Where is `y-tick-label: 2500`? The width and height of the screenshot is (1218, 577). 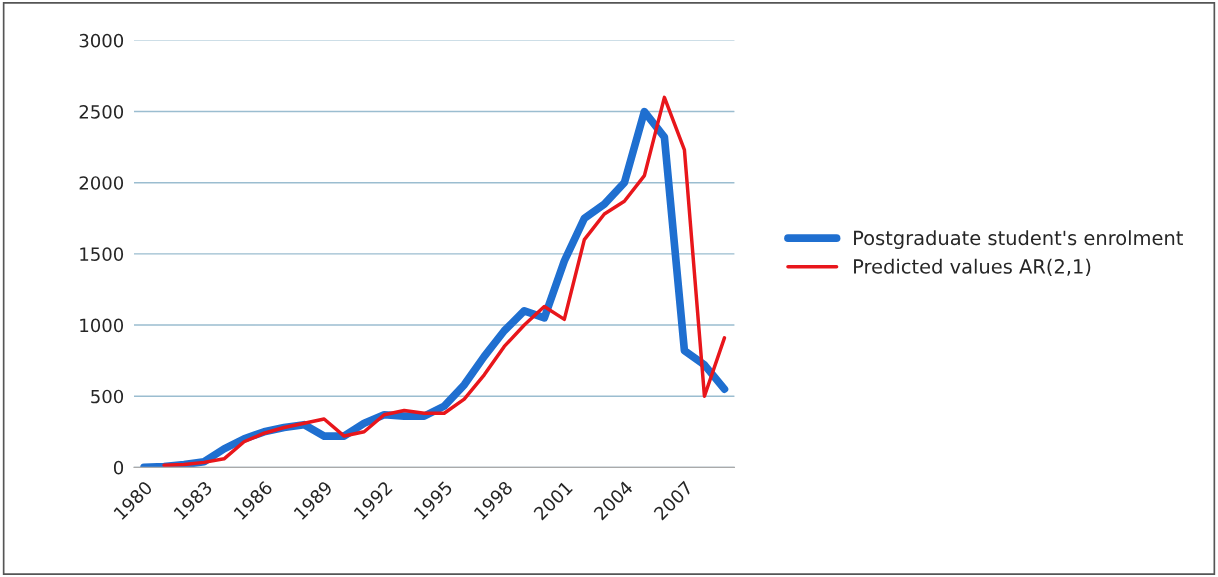
y-tick-label: 2500 is located at coordinates (101, 112).